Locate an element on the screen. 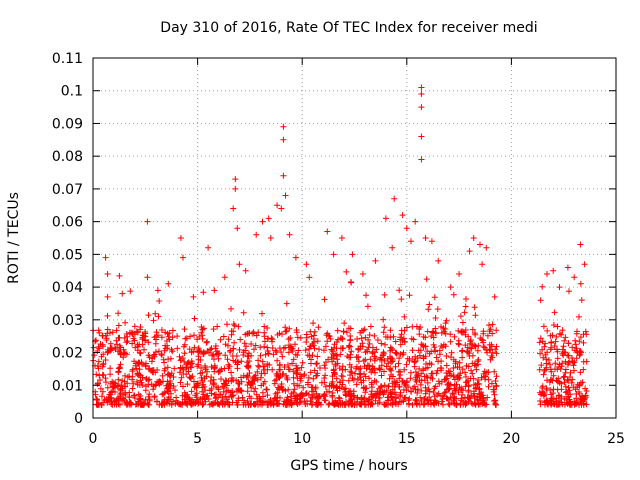 The image size is (640, 480). y-tick-label: 0.03 is located at coordinates (67, 321).